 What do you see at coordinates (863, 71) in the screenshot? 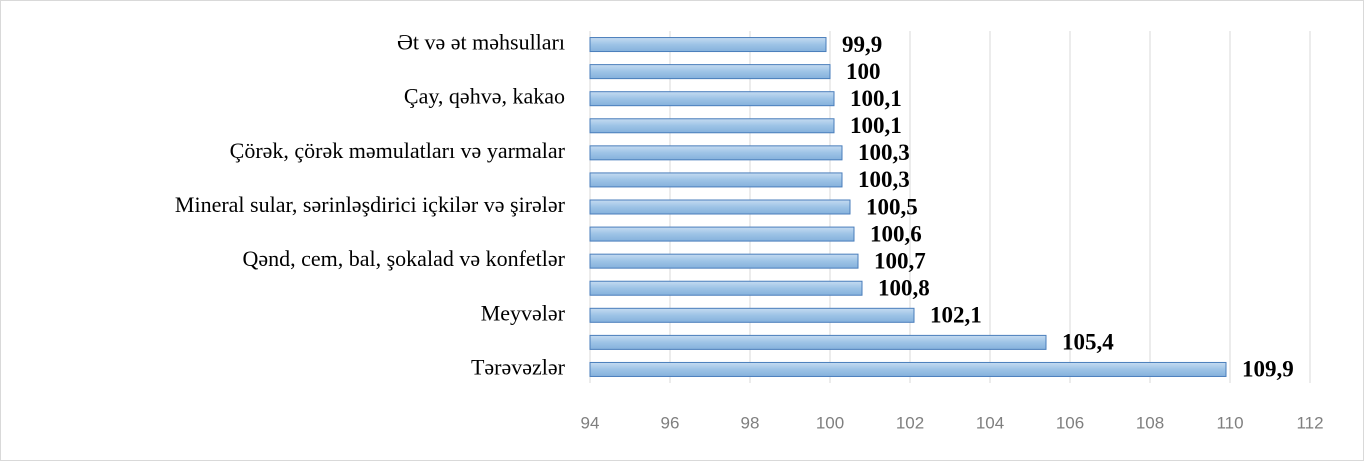
I see `value-label: 100` at bounding box center [863, 71].